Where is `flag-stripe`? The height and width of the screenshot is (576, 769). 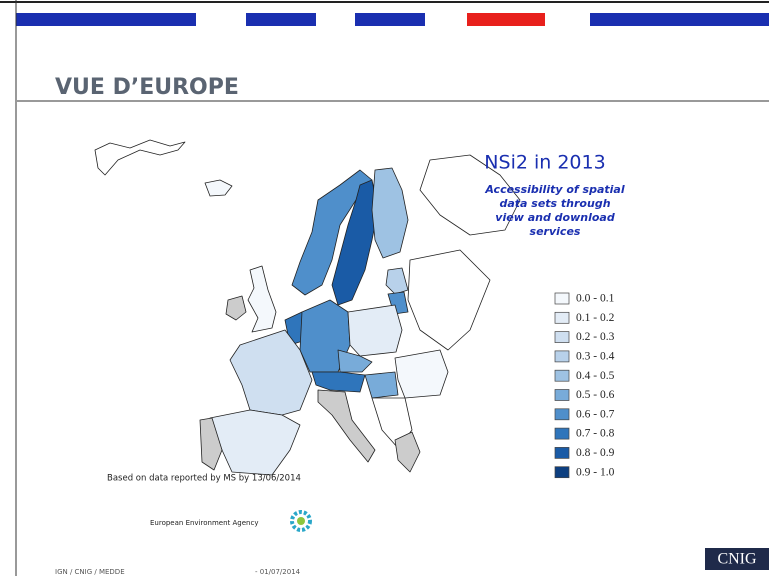 flag-stripe is located at coordinates (392, 19).